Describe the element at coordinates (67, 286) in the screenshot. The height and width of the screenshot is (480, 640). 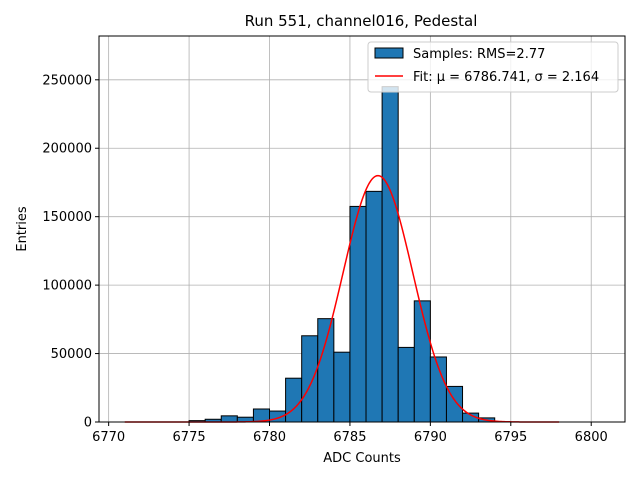
I see `y-tick-label: 100000` at that location.